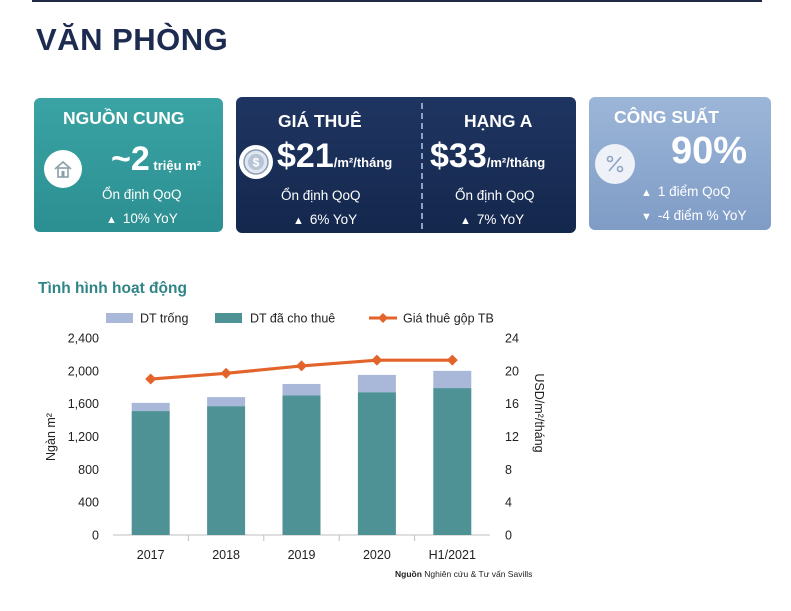  I want to click on y2-tick-label: 20, so click(512, 371).